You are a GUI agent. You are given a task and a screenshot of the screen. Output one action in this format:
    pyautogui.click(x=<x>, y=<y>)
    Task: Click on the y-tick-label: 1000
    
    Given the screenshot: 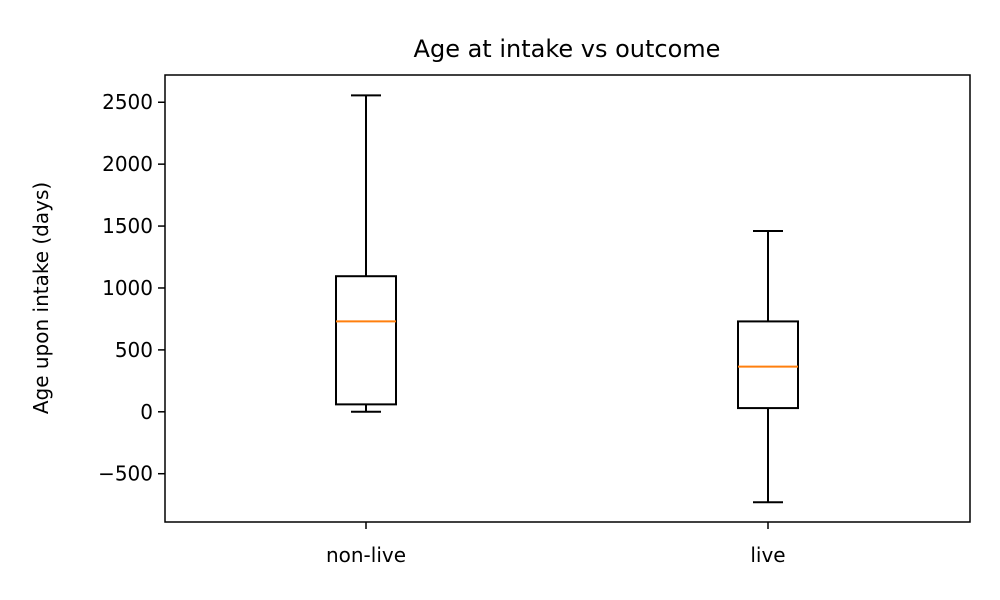 What is the action you would take?
    pyautogui.click(x=127, y=288)
    